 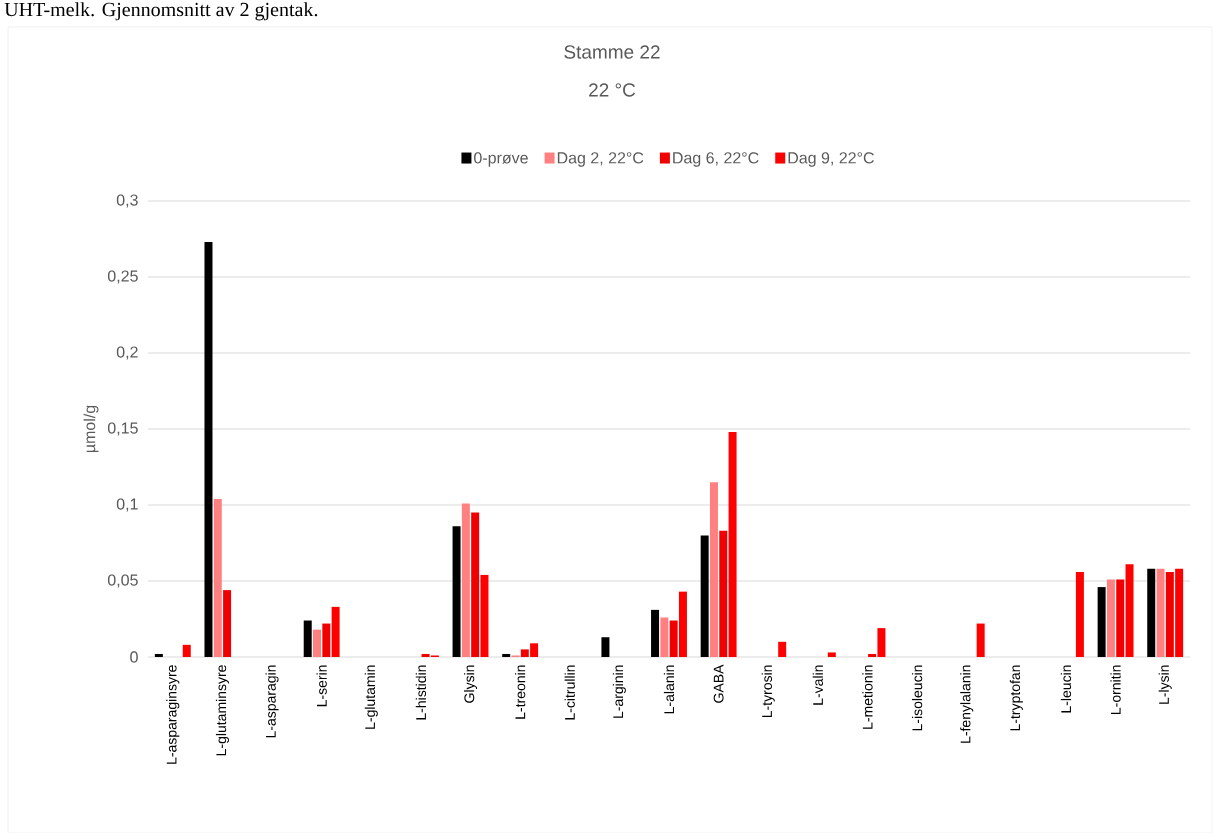 I want to click on y-tick-label: 0,25, so click(x=122, y=277).